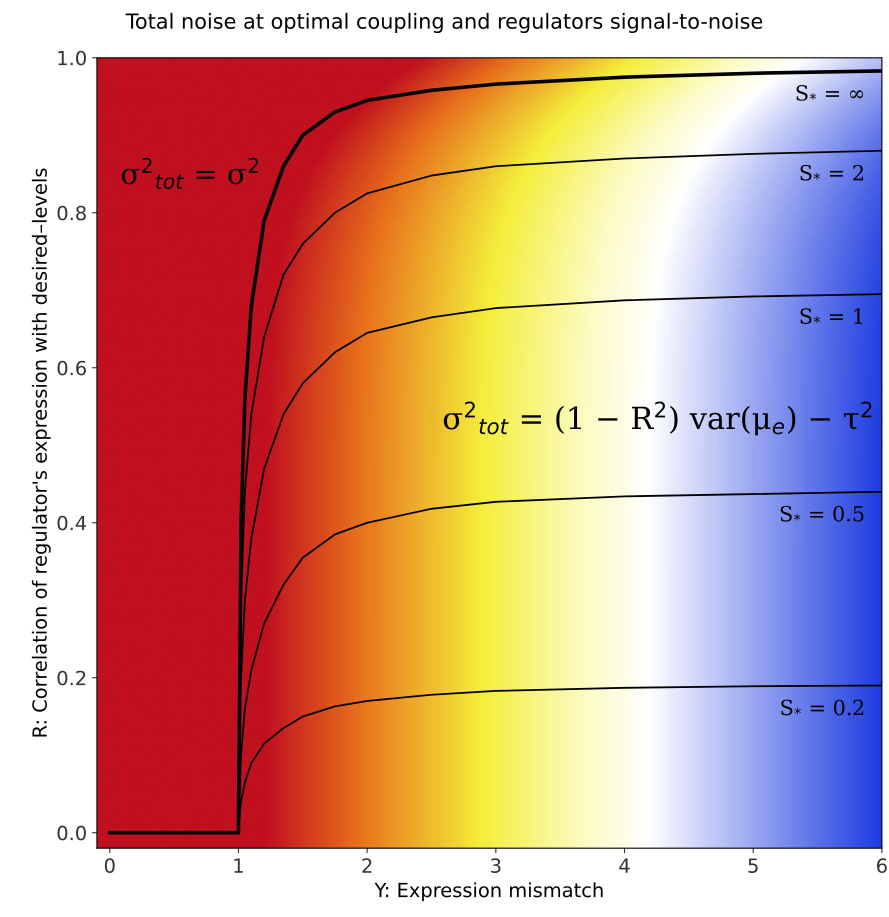  I want to click on x-tick-label: 1, so click(238, 865).